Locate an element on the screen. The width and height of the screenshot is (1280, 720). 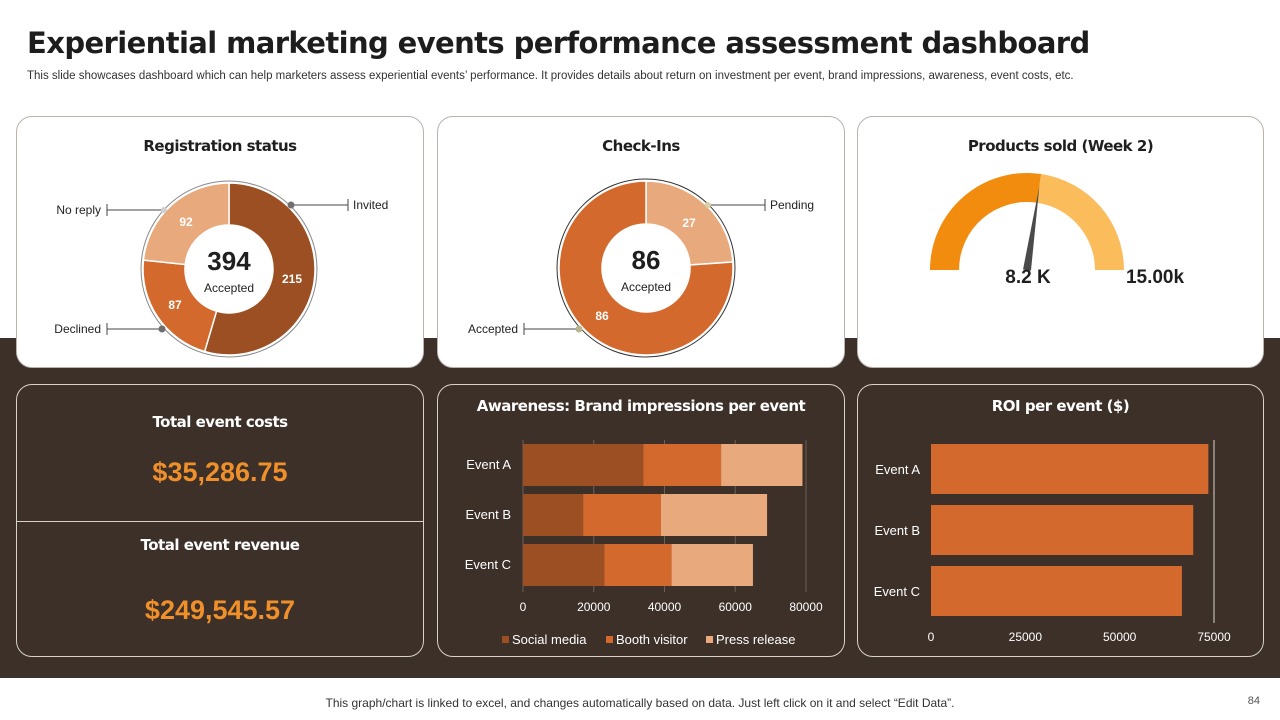
registration-invited-label: Invited is located at coordinates (370, 205).